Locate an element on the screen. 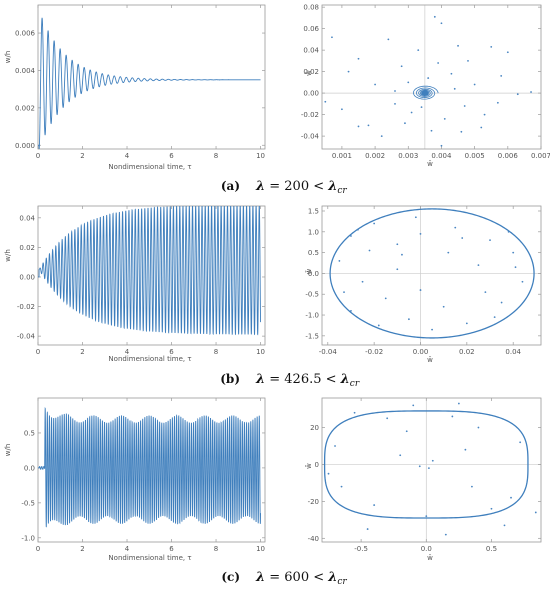 The height and width of the screenshot is (594, 550). y-tick-label: -1.0 is located at coordinates (28, 538).